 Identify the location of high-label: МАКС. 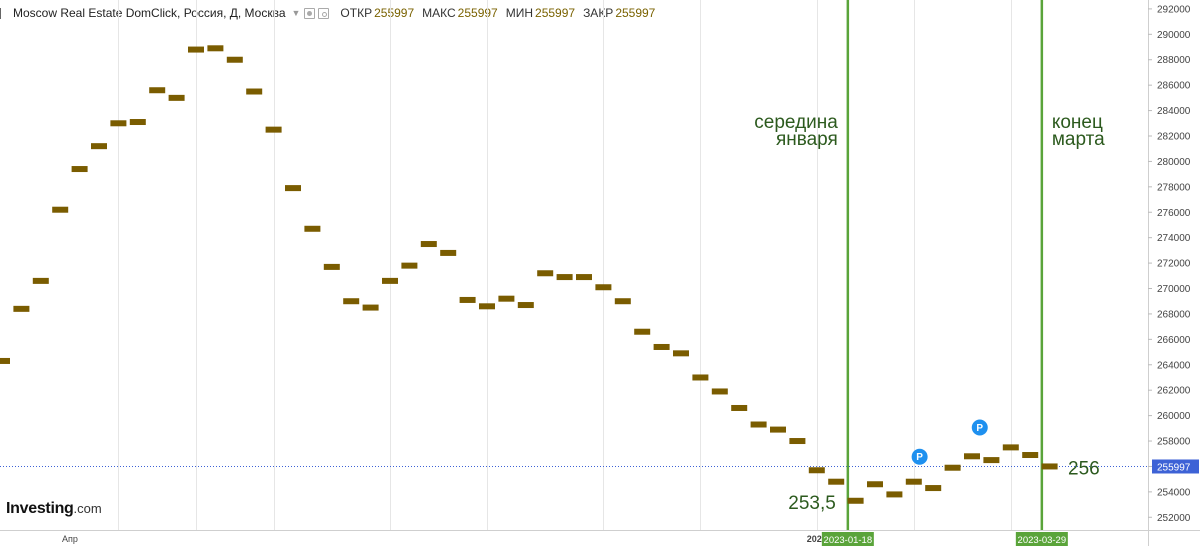
(439, 13).